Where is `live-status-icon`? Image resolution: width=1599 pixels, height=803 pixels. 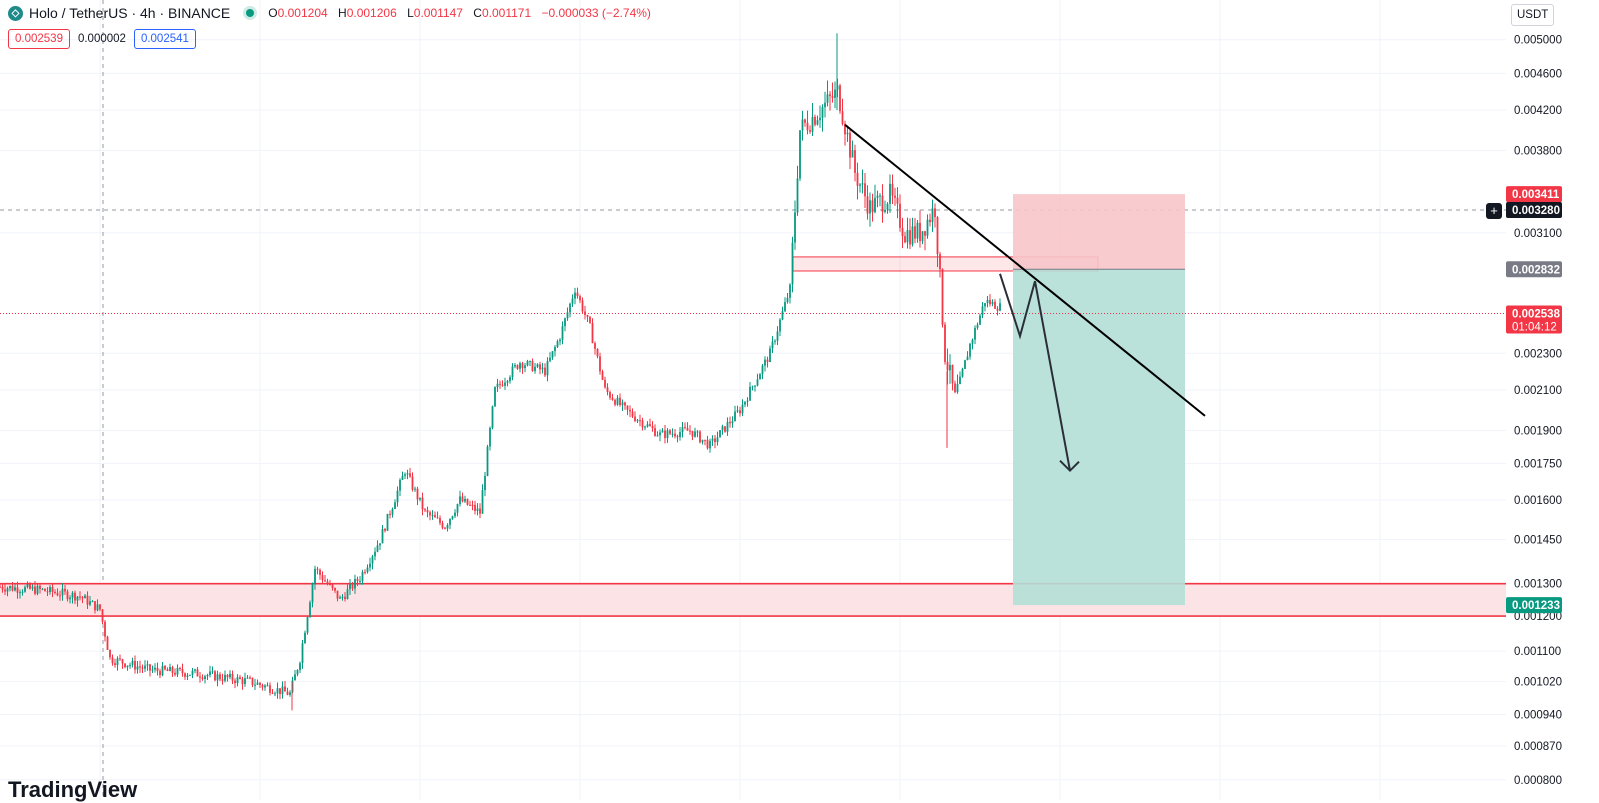
live-status-icon is located at coordinates (250, 13).